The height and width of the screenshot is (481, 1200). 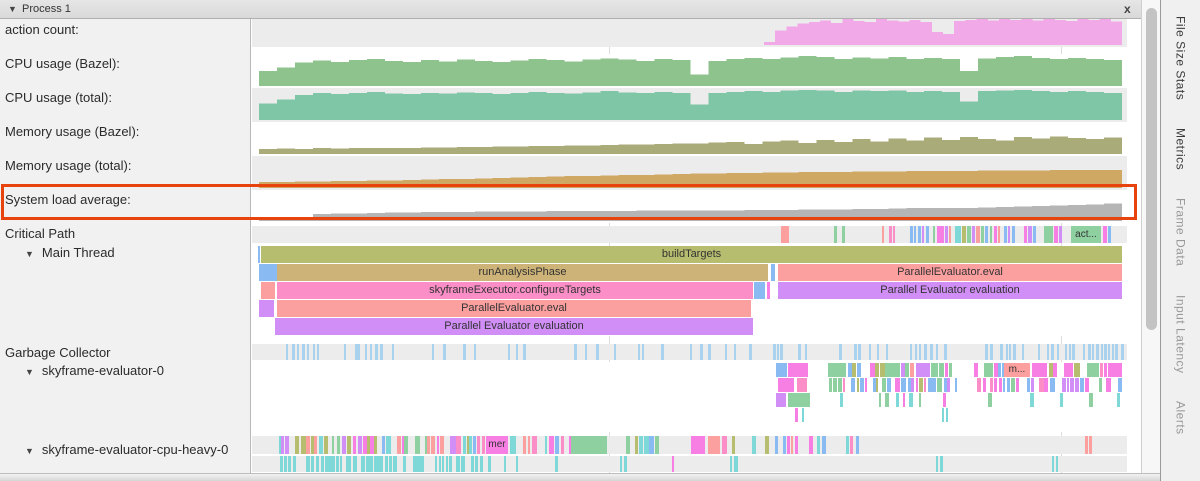 I want to click on sys-load-chart, so click(x=690, y=210).